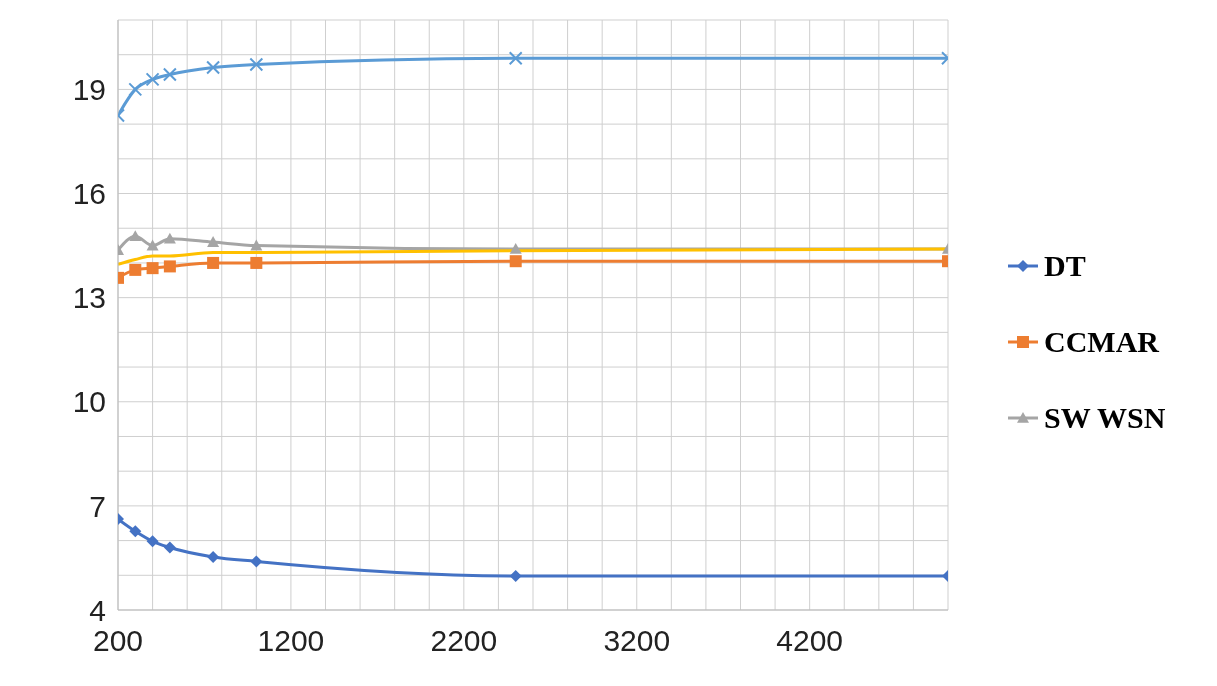  I want to click on y-tick-label: 13, so click(89, 298).